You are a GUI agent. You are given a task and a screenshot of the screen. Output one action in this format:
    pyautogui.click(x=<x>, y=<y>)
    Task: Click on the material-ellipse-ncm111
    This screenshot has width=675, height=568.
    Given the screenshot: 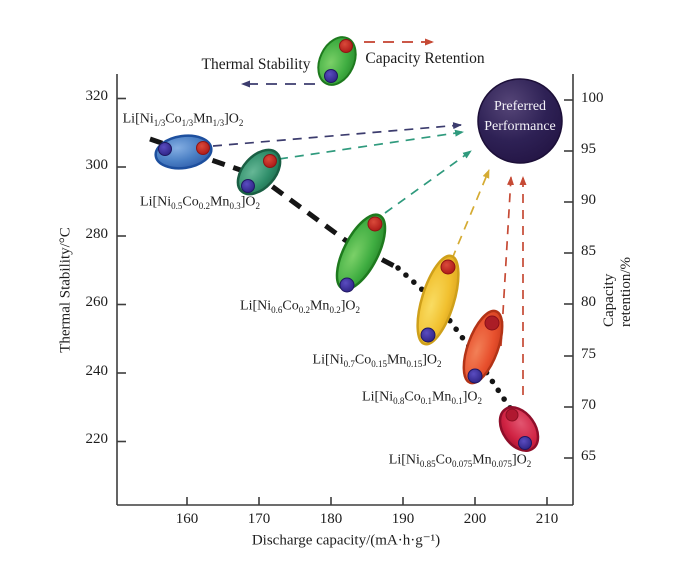 What is the action you would take?
    pyautogui.click(x=183, y=152)
    